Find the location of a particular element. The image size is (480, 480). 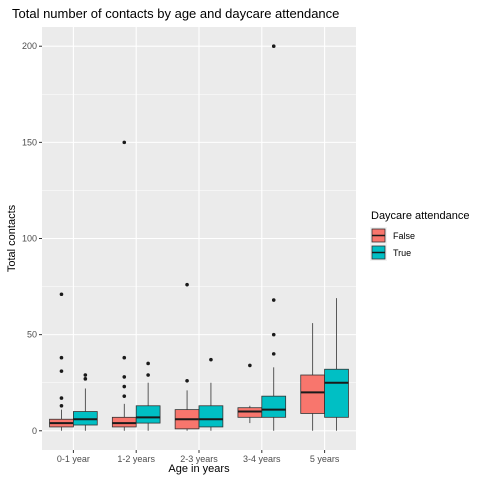

y-axis: 0 50 100 150 200 is located at coordinates (32, 238).